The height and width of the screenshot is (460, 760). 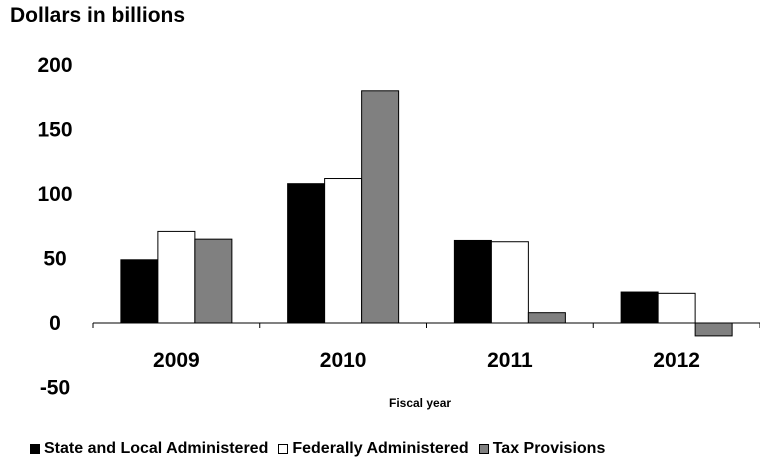 What do you see at coordinates (483, 449) in the screenshot?
I see `legend-swatch-tax` at bounding box center [483, 449].